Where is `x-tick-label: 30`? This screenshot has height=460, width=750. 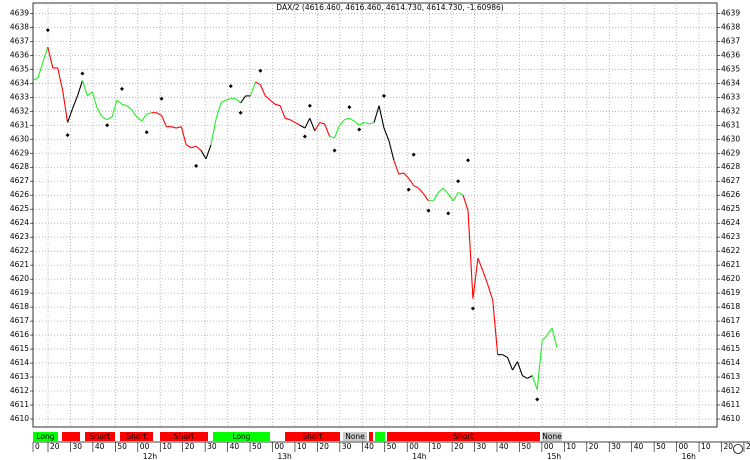 x-tick-label: 30 is located at coordinates (616, 446).